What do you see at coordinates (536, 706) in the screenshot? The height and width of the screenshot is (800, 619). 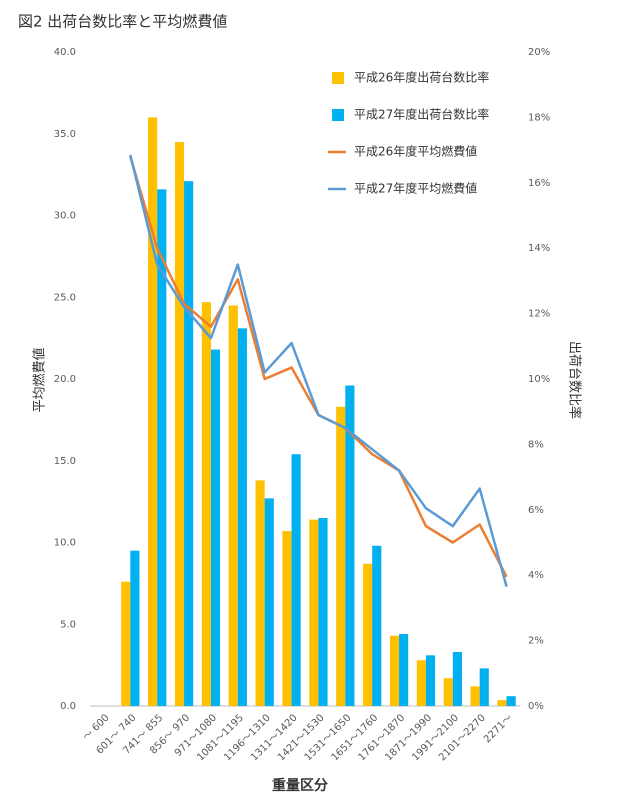 I see `y2-tick-label: 0%` at bounding box center [536, 706].